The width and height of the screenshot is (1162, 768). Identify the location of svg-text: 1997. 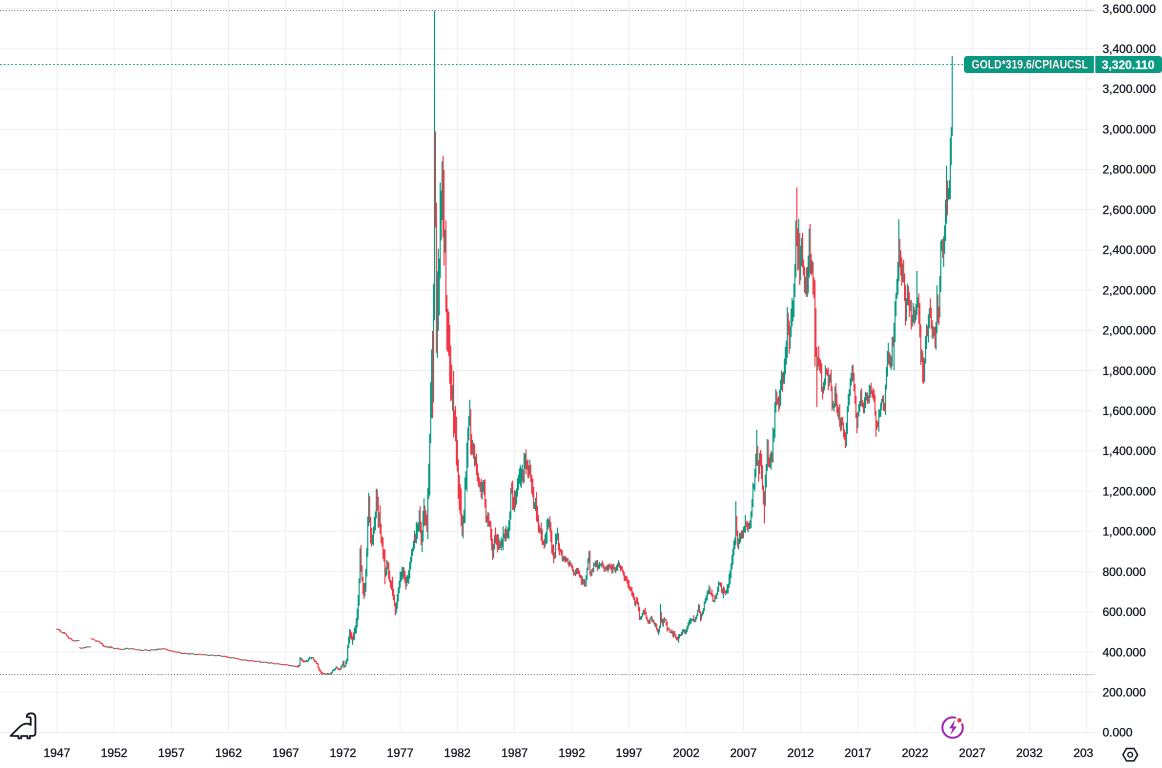
(629, 753).